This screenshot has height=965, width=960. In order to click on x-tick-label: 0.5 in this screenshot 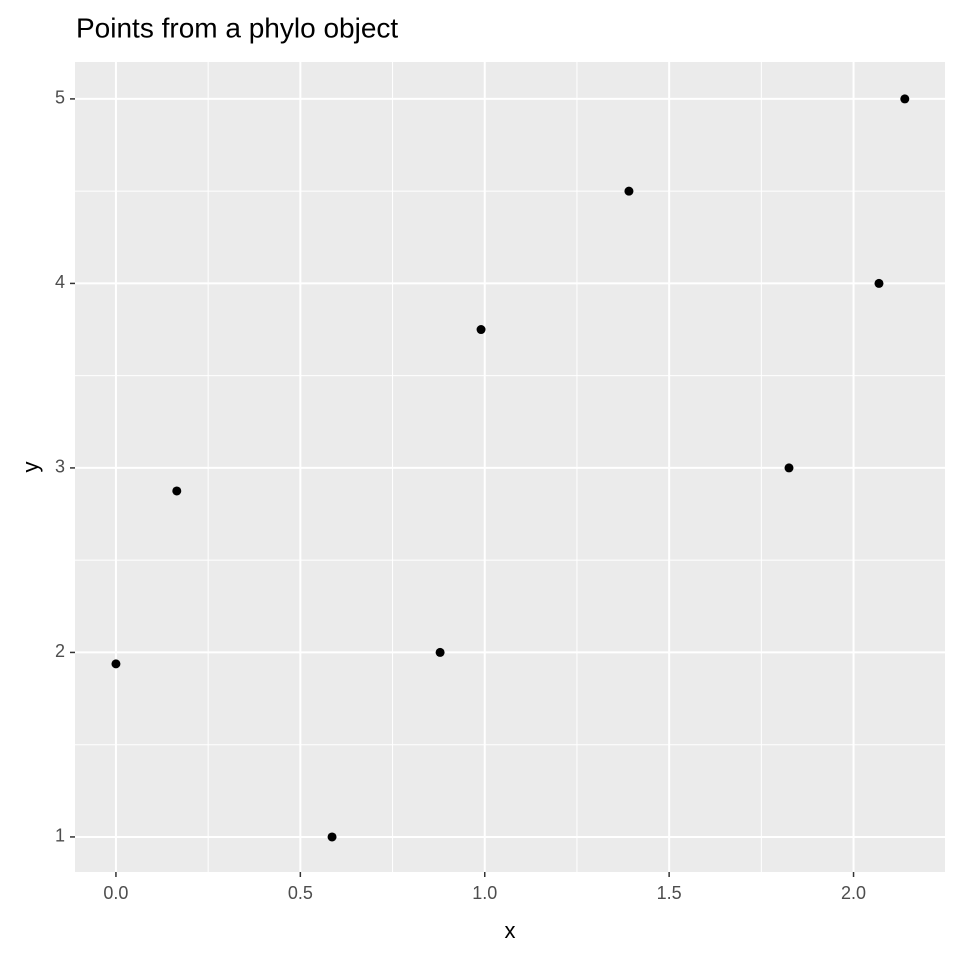, I will do `click(300, 893)`.